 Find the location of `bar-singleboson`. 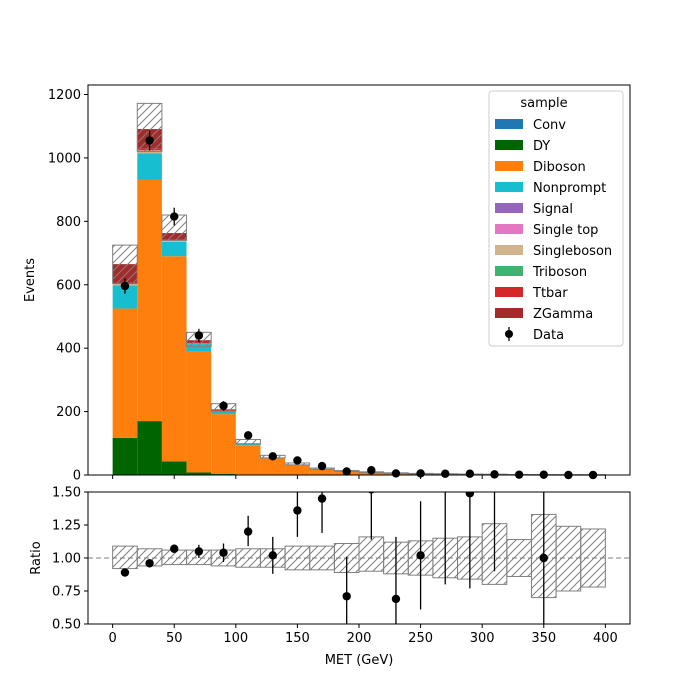

bar-singleboson is located at coordinates (174, 241).